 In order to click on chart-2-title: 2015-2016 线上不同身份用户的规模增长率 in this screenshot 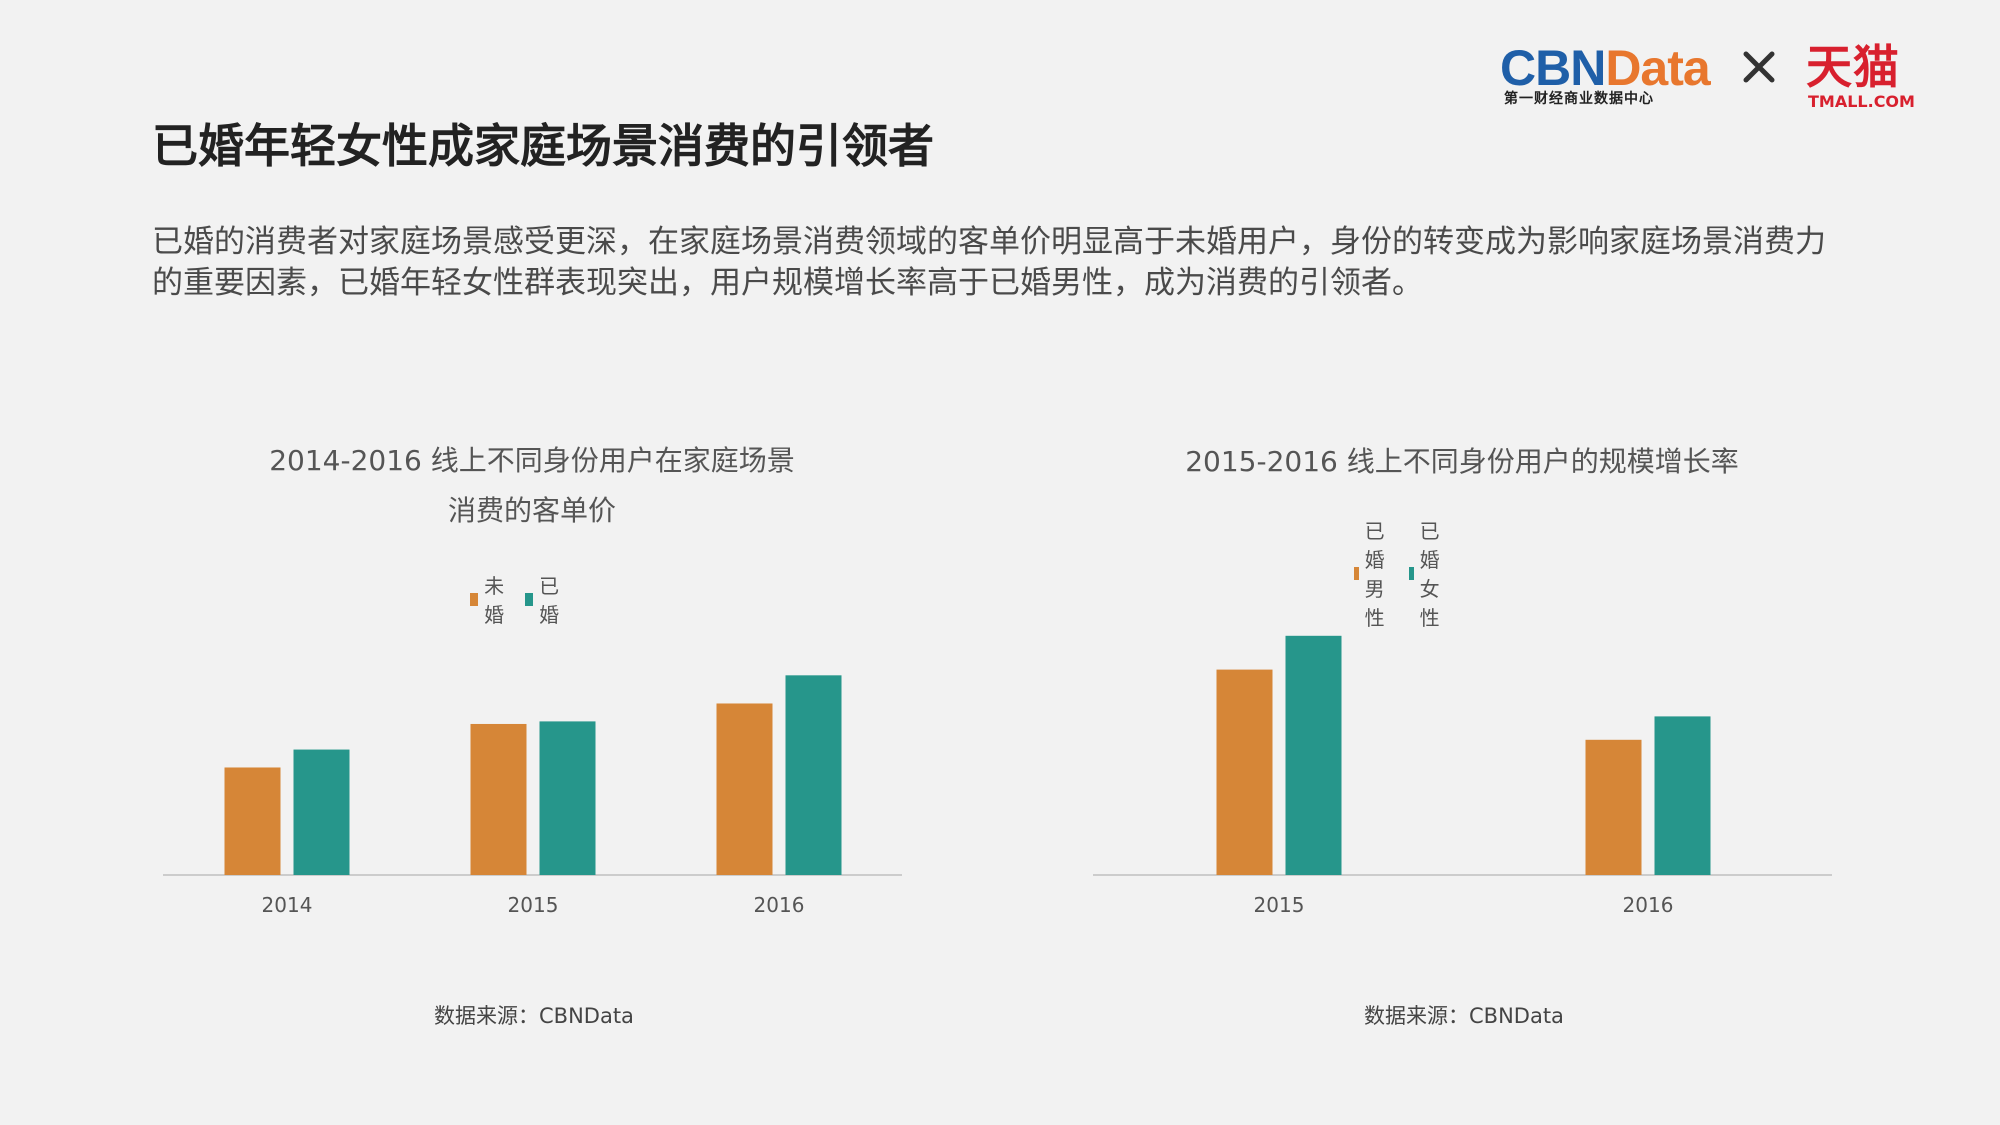, I will do `click(1462, 462)`.